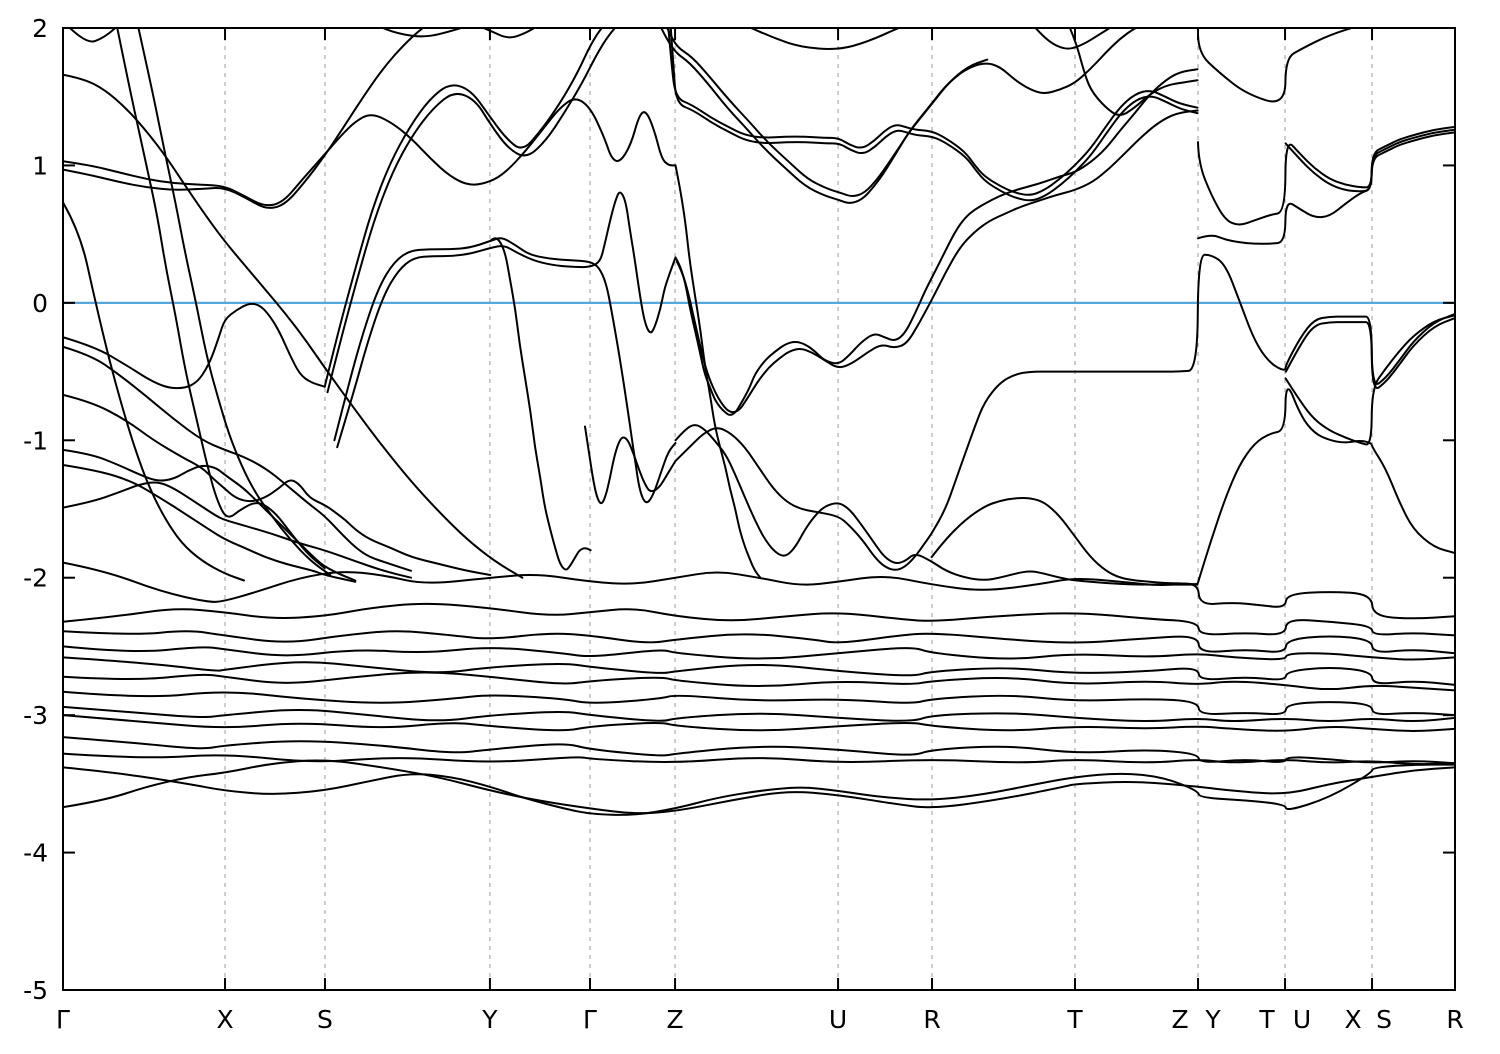 Image resolution: width=1500 pixels, height=1054 pixels. Describe the element at coordinates (40, 28) in the screenshot. I see `y-tick-label: 2` at that location.